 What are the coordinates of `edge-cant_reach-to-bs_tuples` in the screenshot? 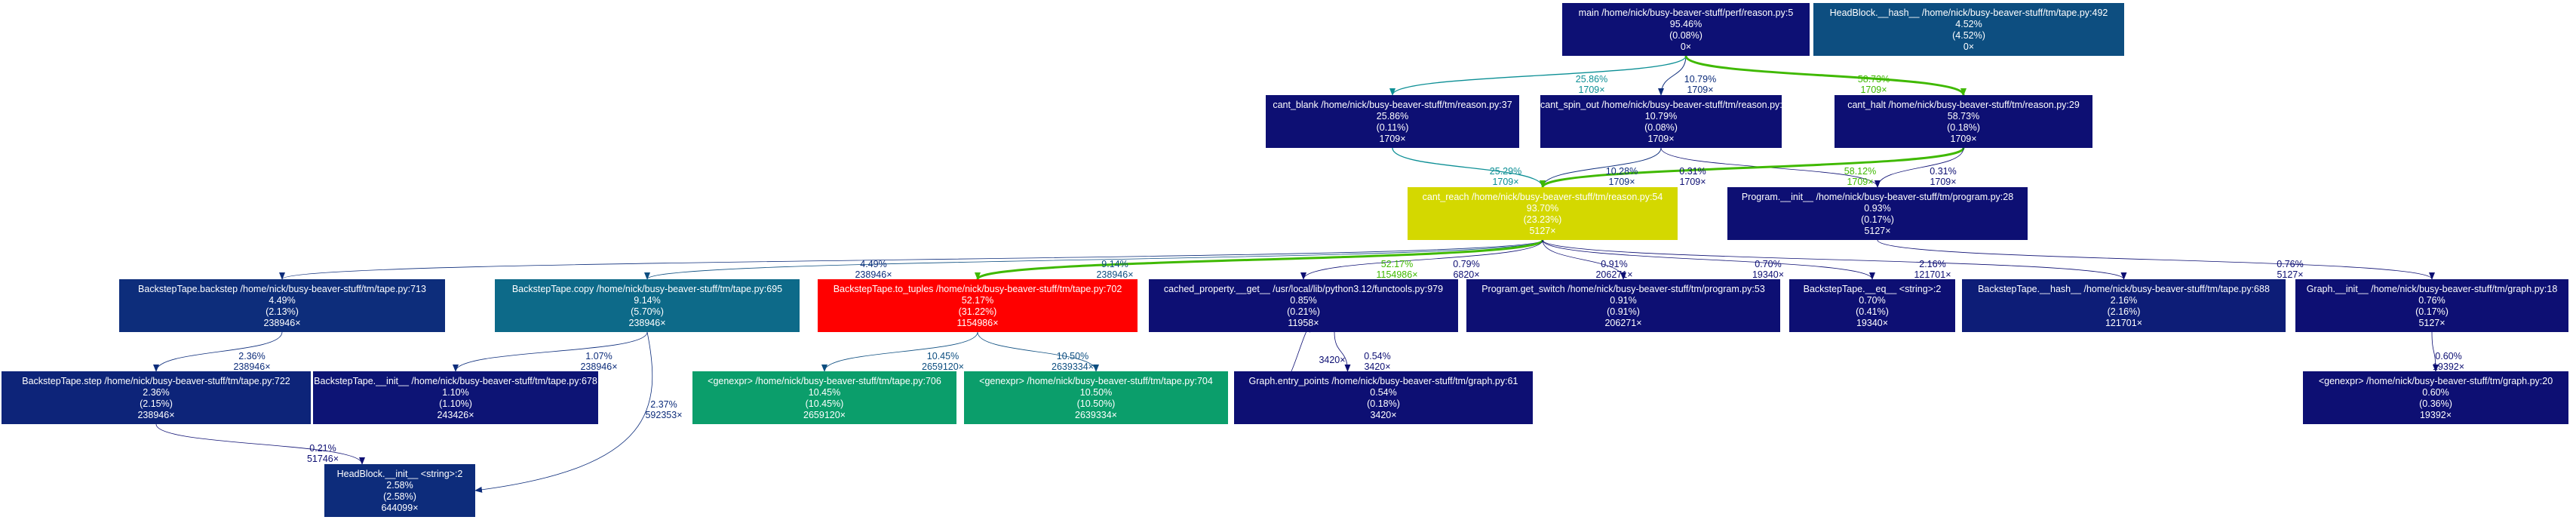 It's located at (1259, 259).